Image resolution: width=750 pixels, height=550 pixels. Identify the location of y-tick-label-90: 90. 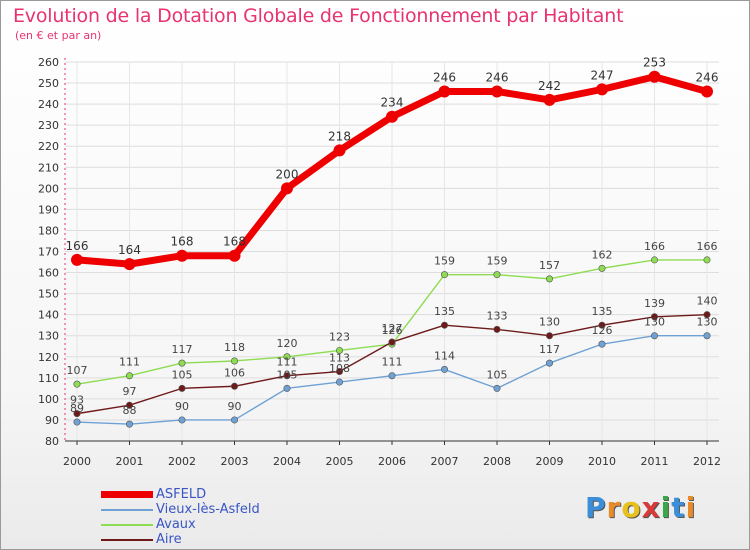
(52, 420).